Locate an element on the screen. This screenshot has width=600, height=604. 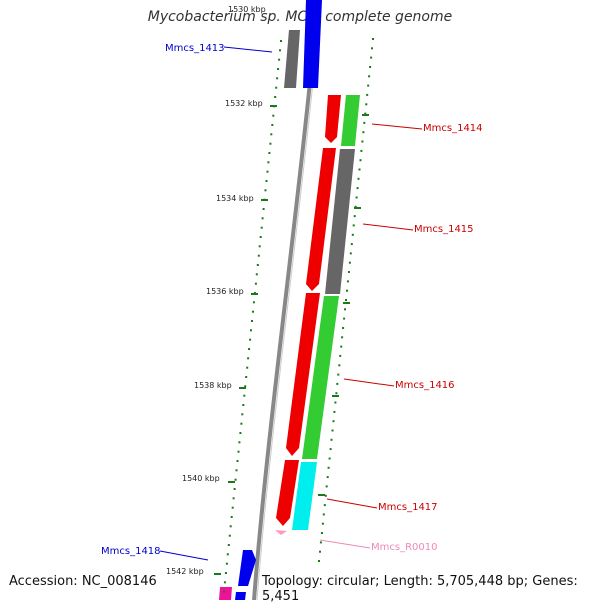
gene-label-mmcs-1416: Mmcs_1416 is located at coordinates (425, 385).